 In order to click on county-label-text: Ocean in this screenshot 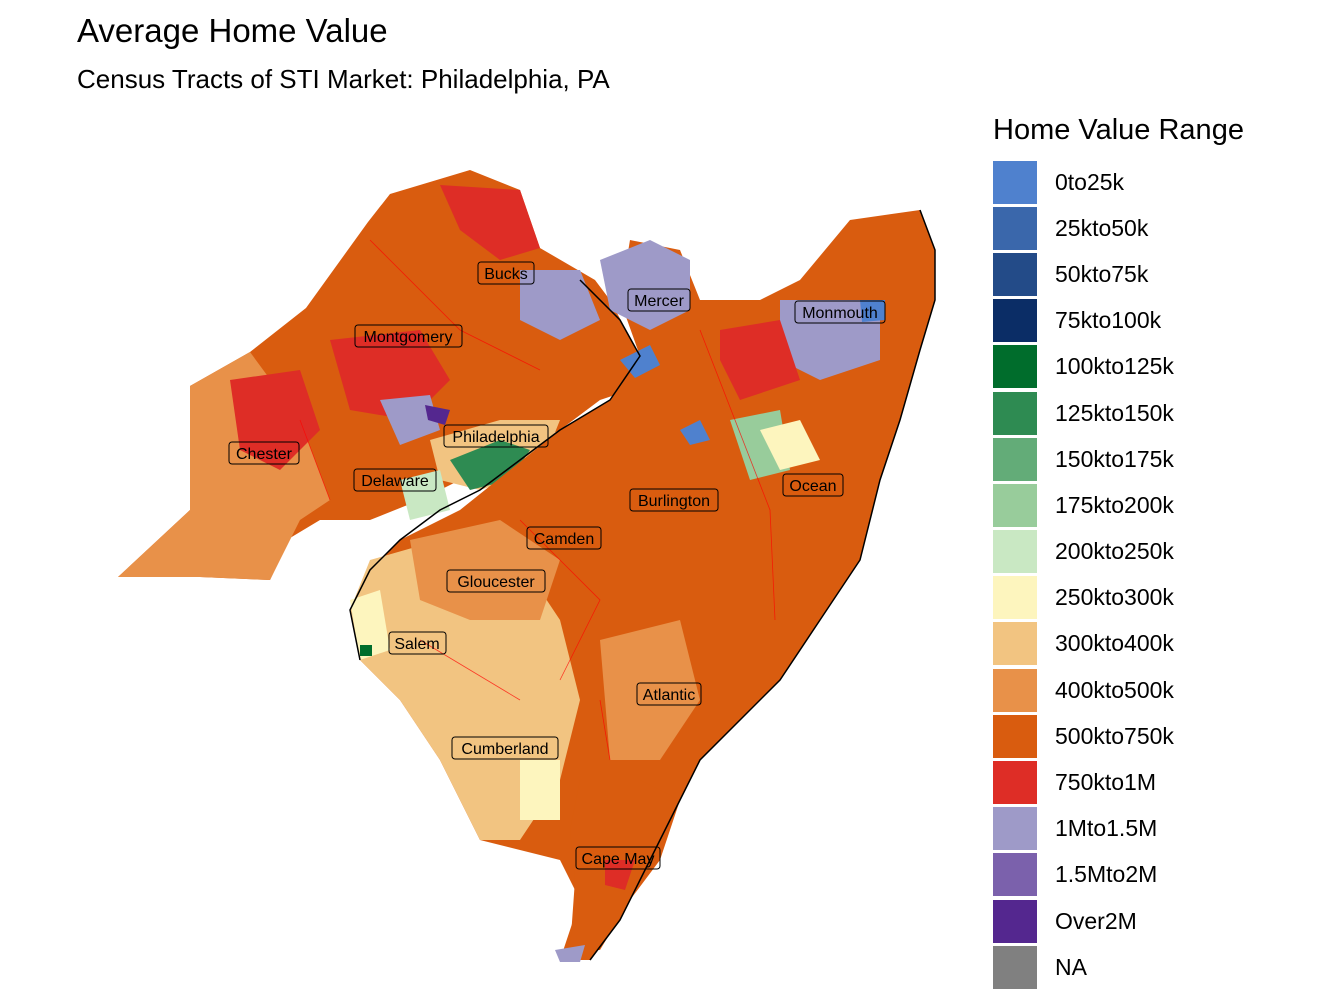, I will do `click(812, 486)`.